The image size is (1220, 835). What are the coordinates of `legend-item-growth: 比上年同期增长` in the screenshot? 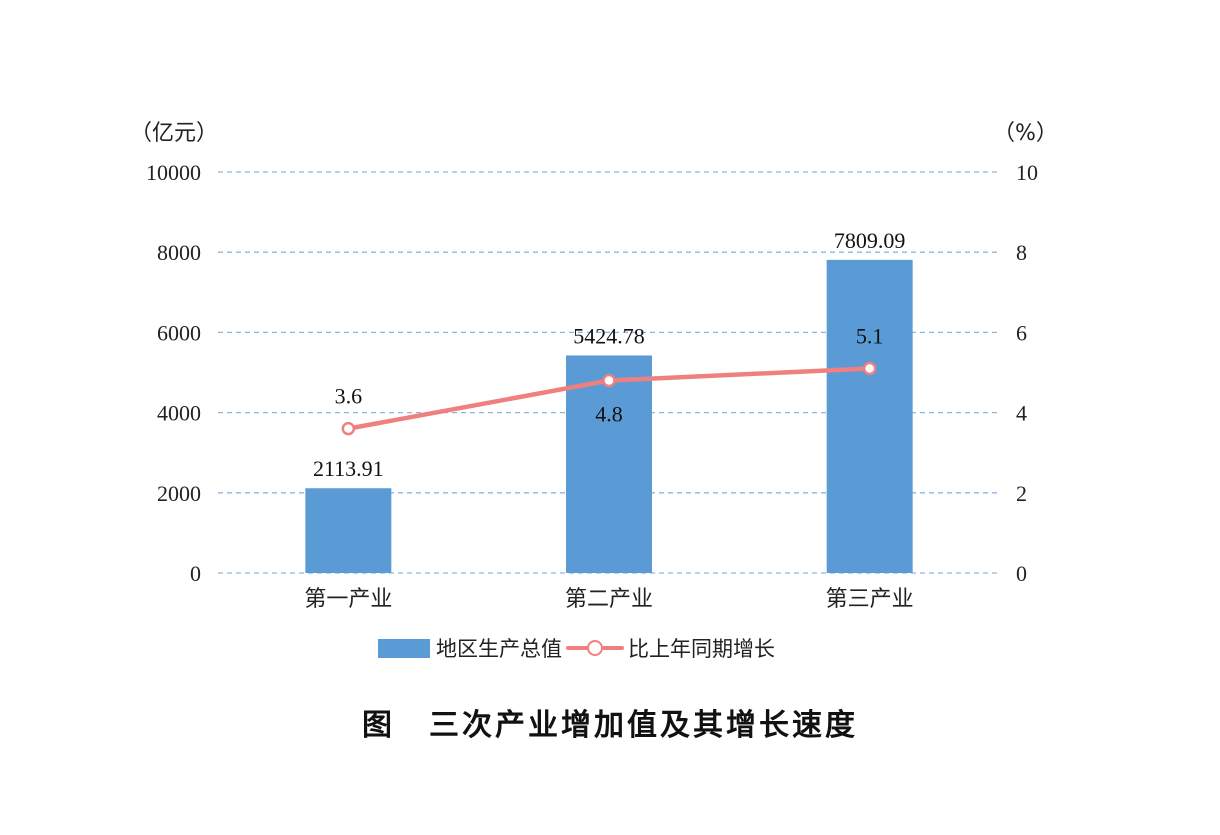 It's located at (668, 648).